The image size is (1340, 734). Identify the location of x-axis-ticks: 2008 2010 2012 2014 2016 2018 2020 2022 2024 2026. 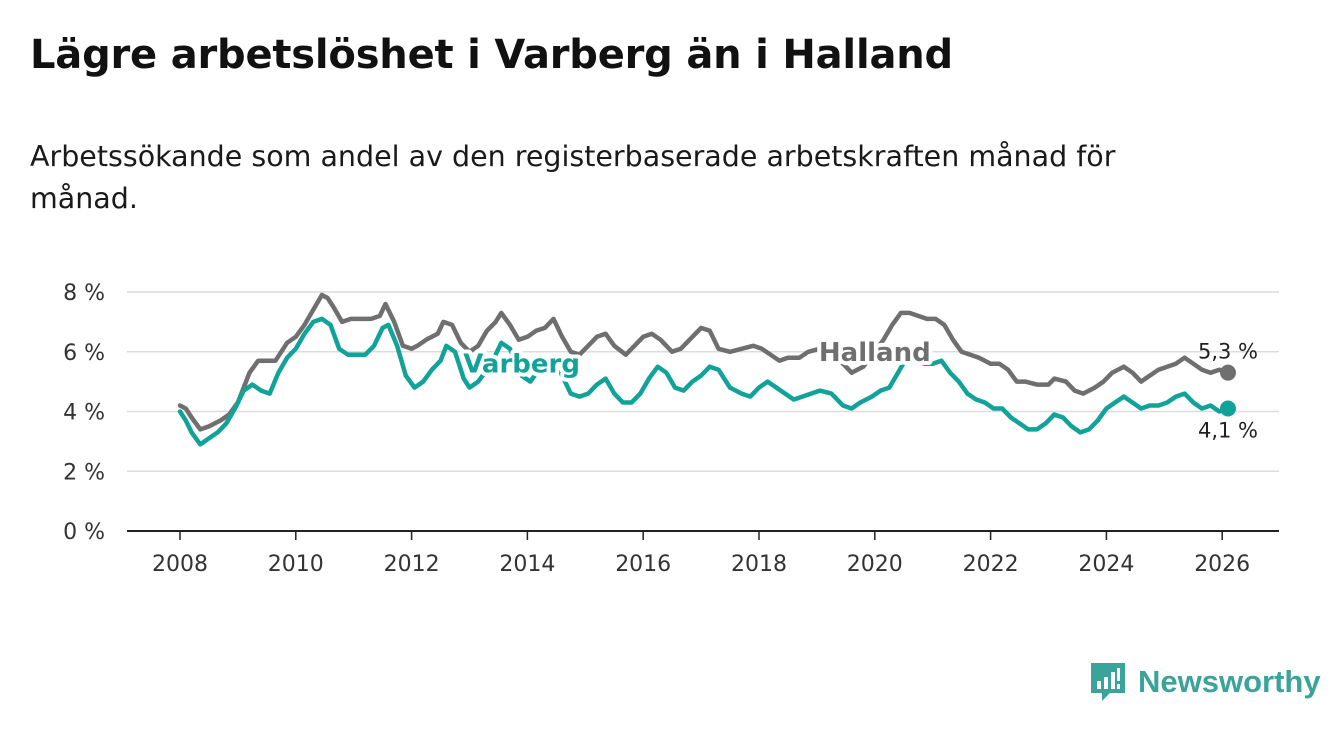
(701, 554).